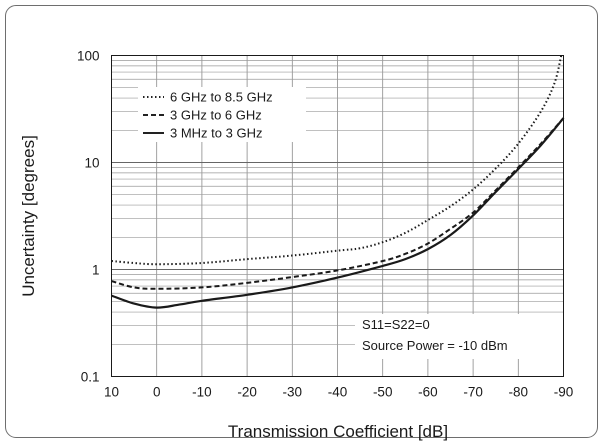 Image resolution: width=605 pixels, height=445 pixels. Describe the element at coordinates (428, 392) in the screenshot. I see `x-tick-label: -60` at that location.